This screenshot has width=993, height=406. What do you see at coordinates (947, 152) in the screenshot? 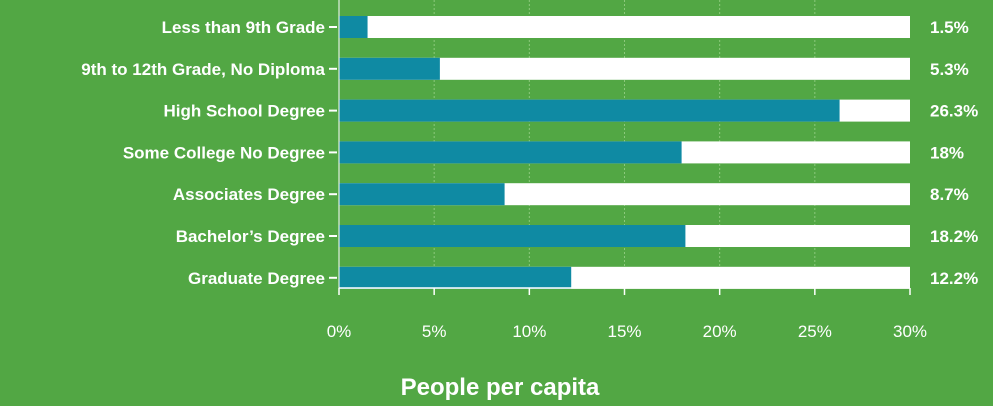
I see `value-label: 18%` at bounding box center [947, 152].